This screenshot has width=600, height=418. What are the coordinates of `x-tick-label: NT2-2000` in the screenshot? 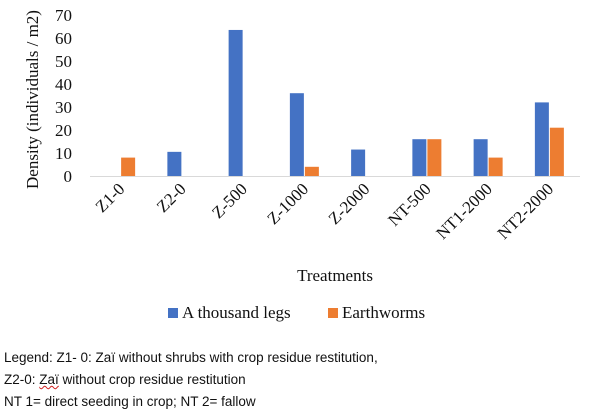 It's located at (526, 211).